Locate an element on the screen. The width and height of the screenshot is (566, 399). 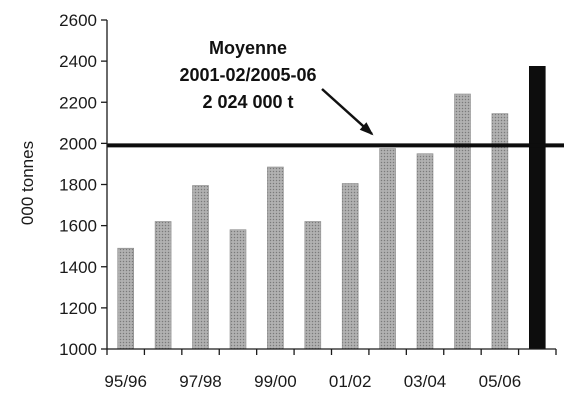
annotation-text: 2001-02/2005-06 is located at coordinates (247, 75).